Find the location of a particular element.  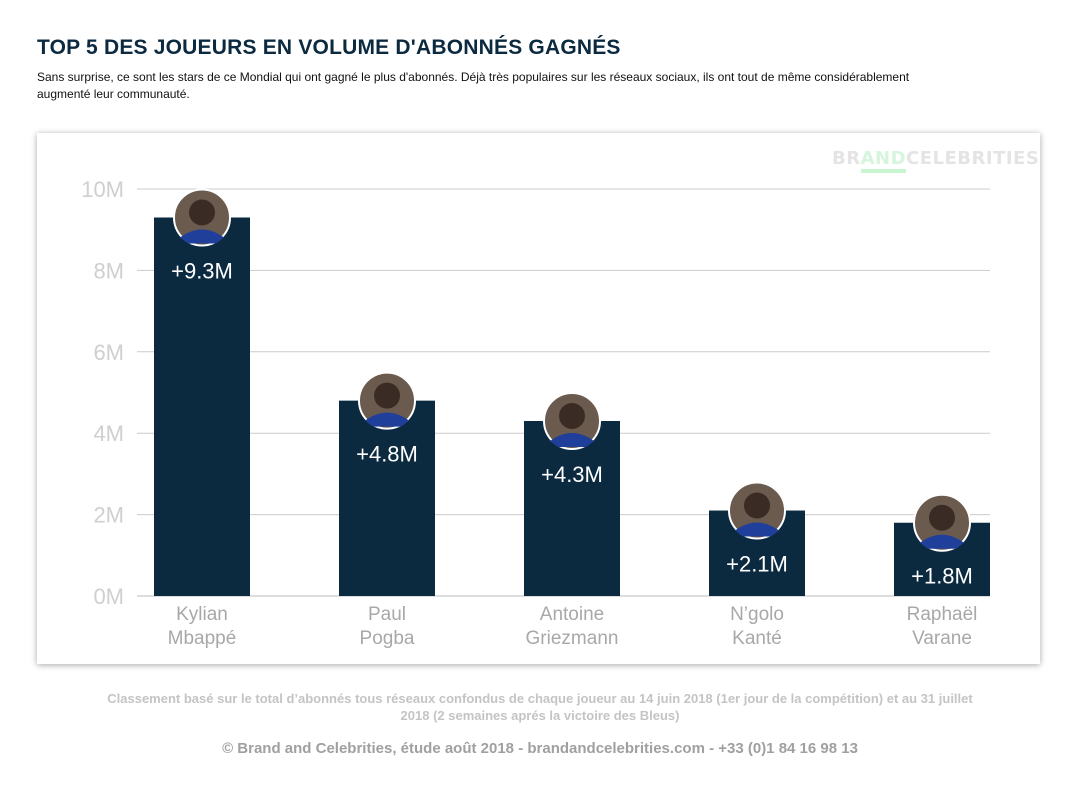

x-tick-label: Antoine is located at coordinates (572, 614).